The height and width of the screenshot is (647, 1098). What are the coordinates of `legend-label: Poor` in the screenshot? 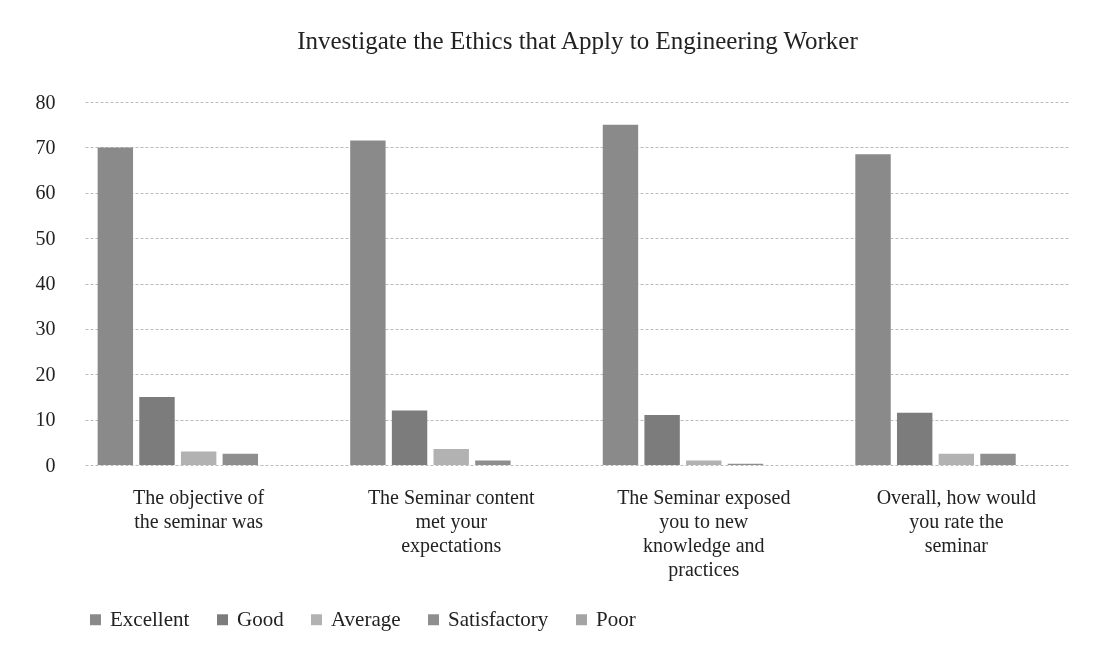 It's located at (616, 618).